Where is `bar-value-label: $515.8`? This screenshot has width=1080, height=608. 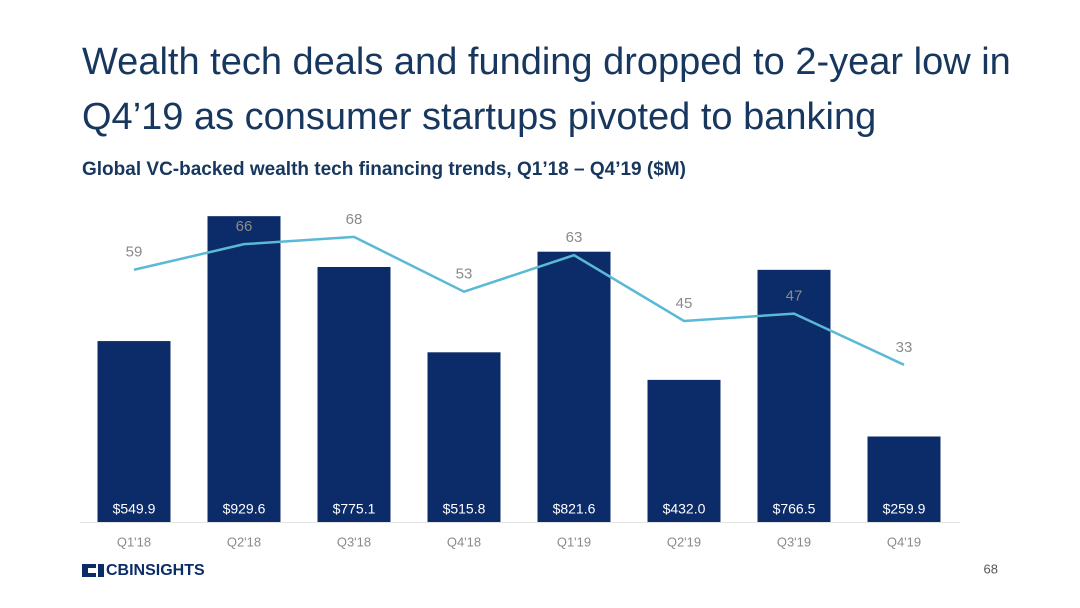
bar-value-label: $515.8 is located at coordinates (464, 509).